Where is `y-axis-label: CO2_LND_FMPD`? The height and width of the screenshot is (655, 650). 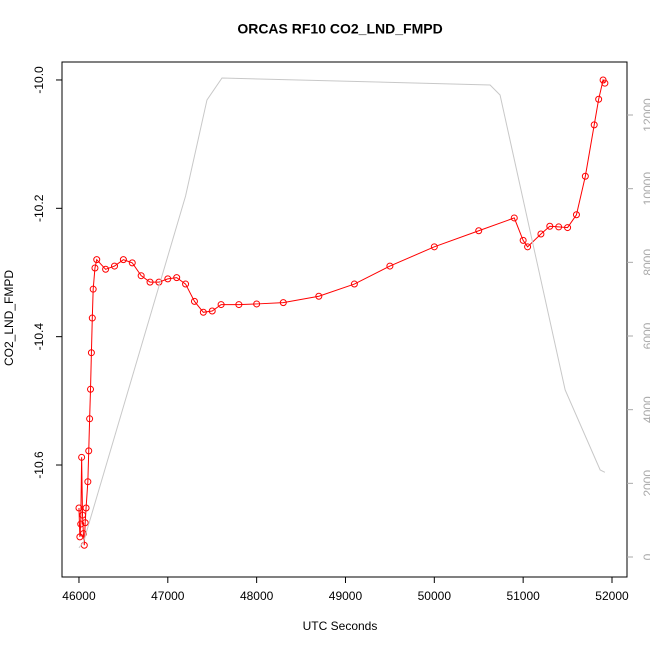
y-axis-label: CO2_LND_FMPD is located at coordinates (9, 318).